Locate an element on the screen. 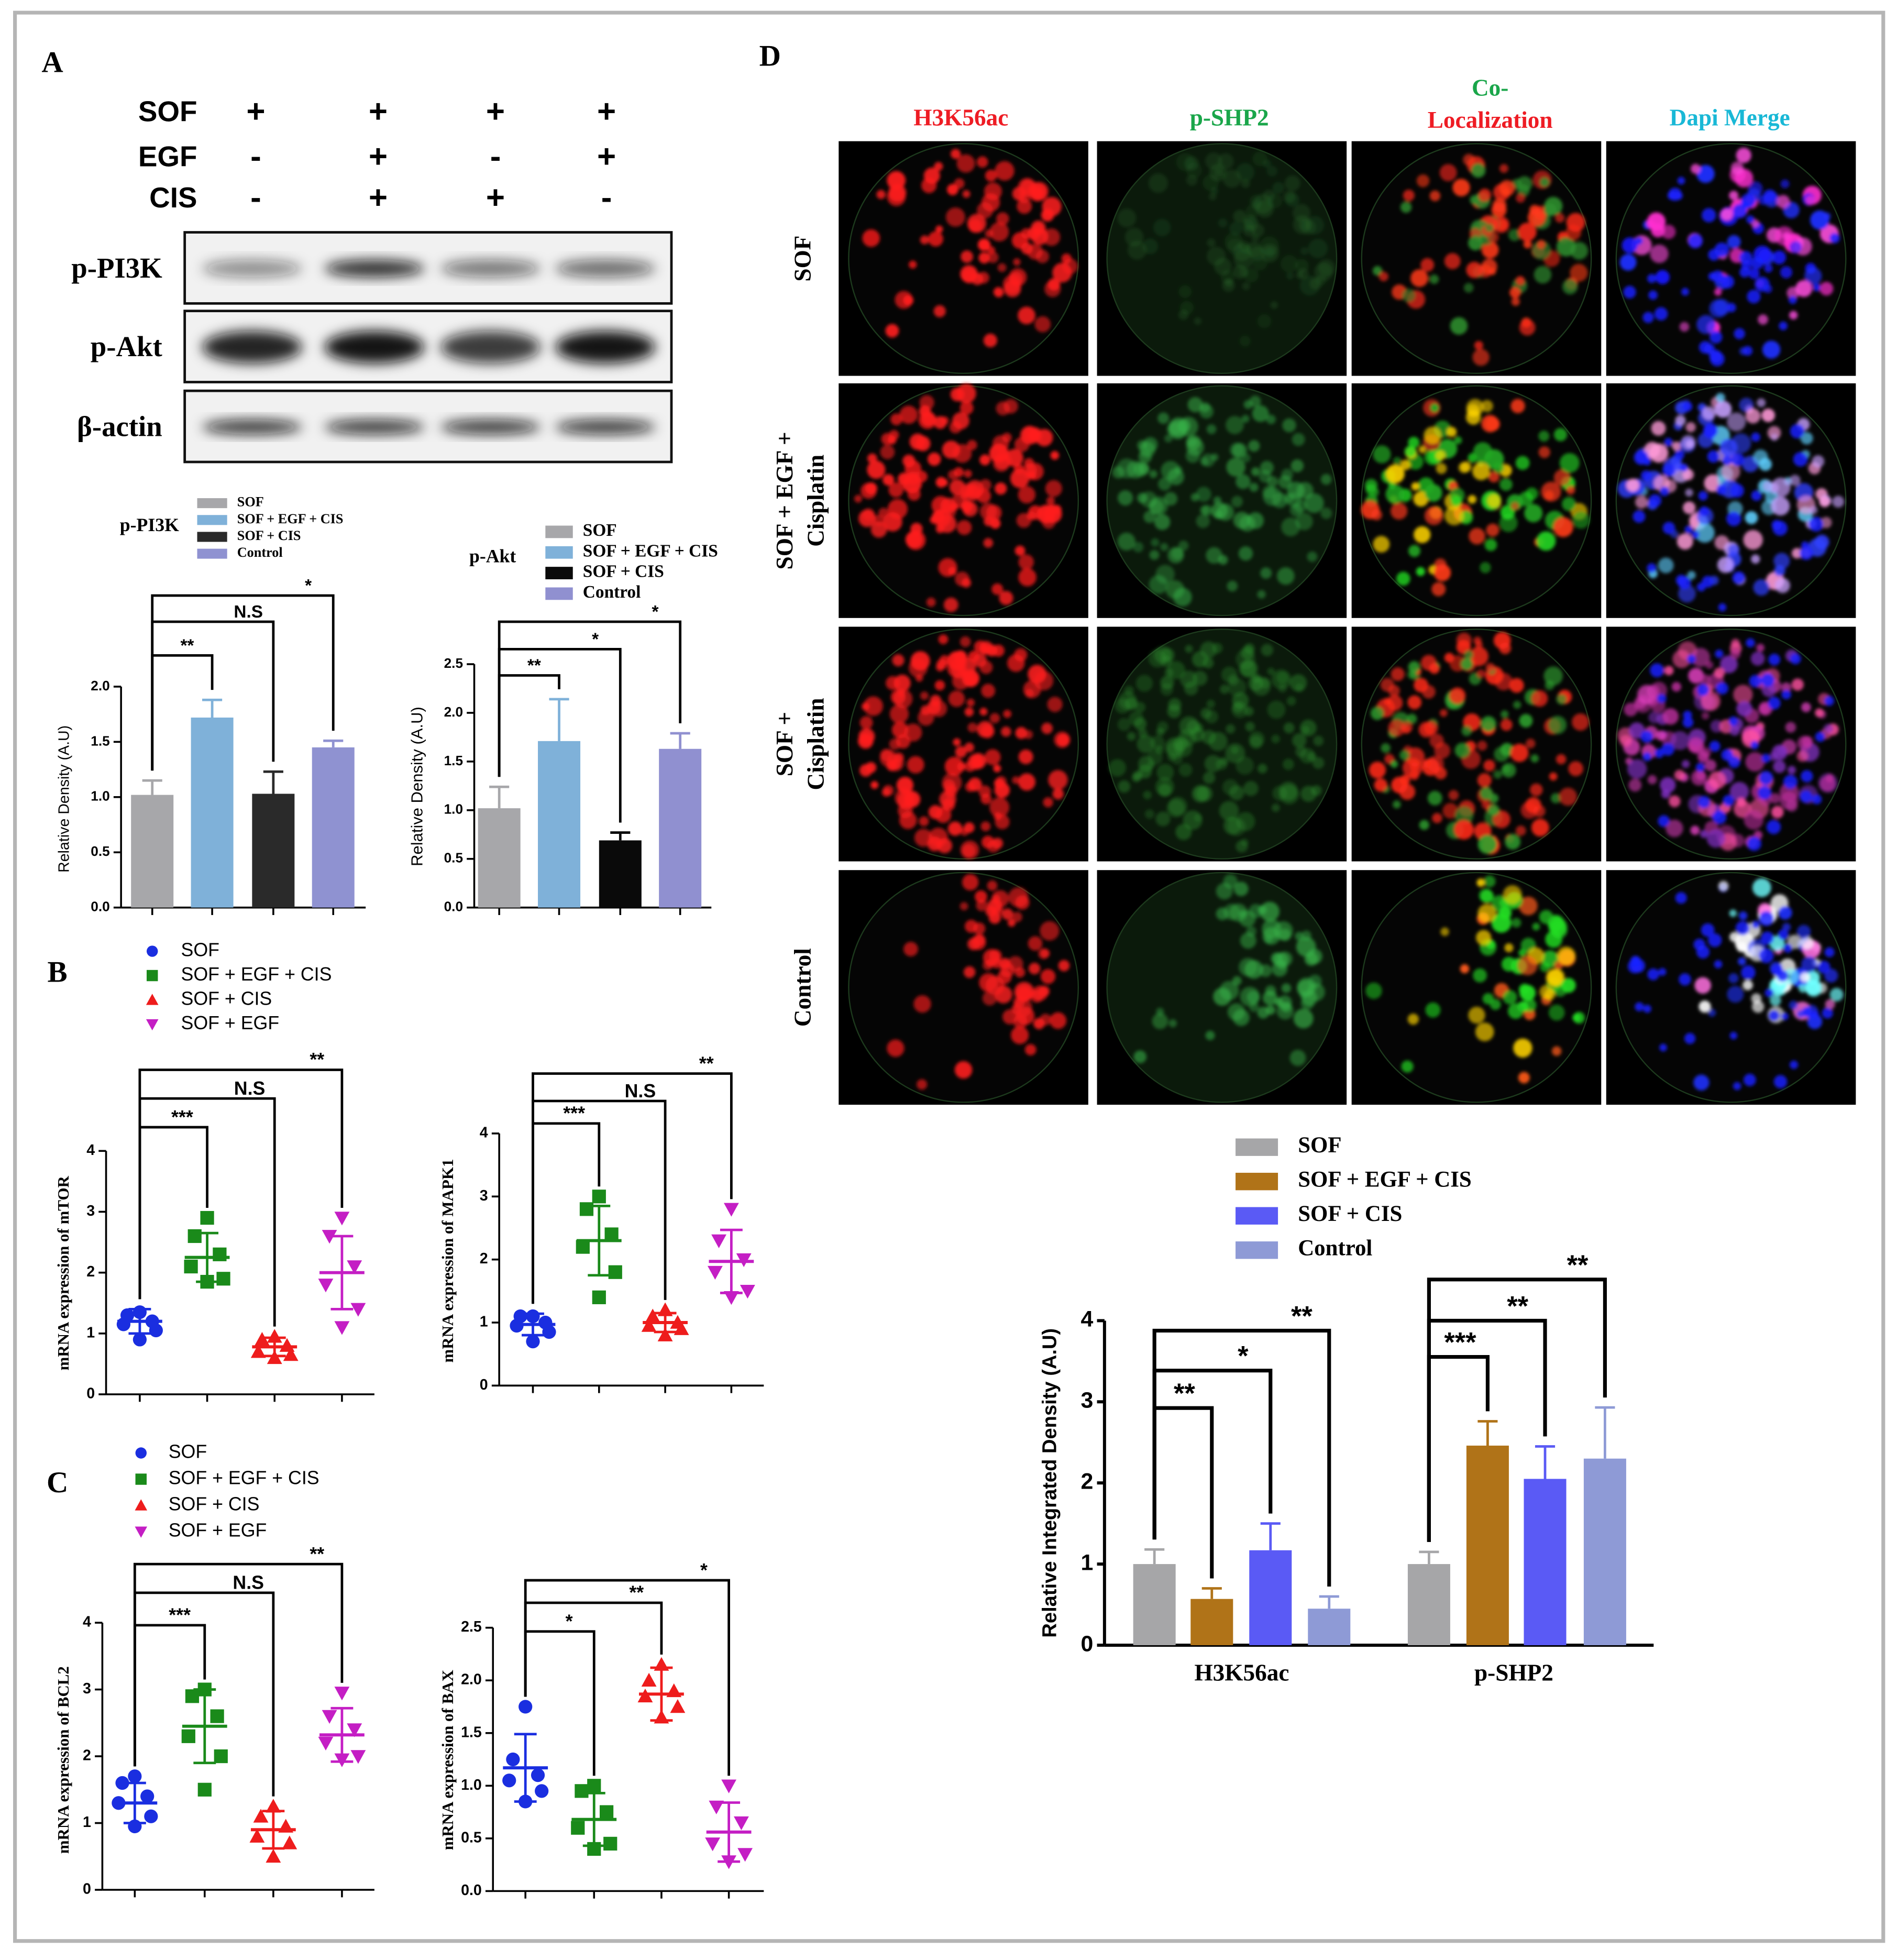  y-tick-label: 1 is located at coordinates (90, 1332).